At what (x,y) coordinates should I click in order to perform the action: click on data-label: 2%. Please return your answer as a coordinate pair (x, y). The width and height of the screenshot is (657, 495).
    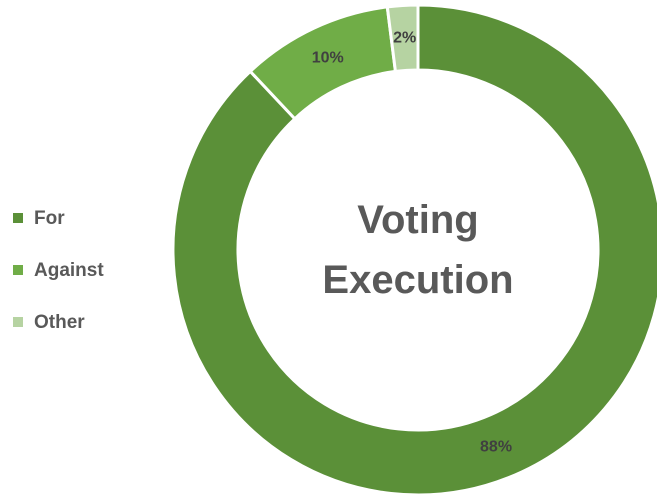
    Looking at the image, I should click on (404, 38).